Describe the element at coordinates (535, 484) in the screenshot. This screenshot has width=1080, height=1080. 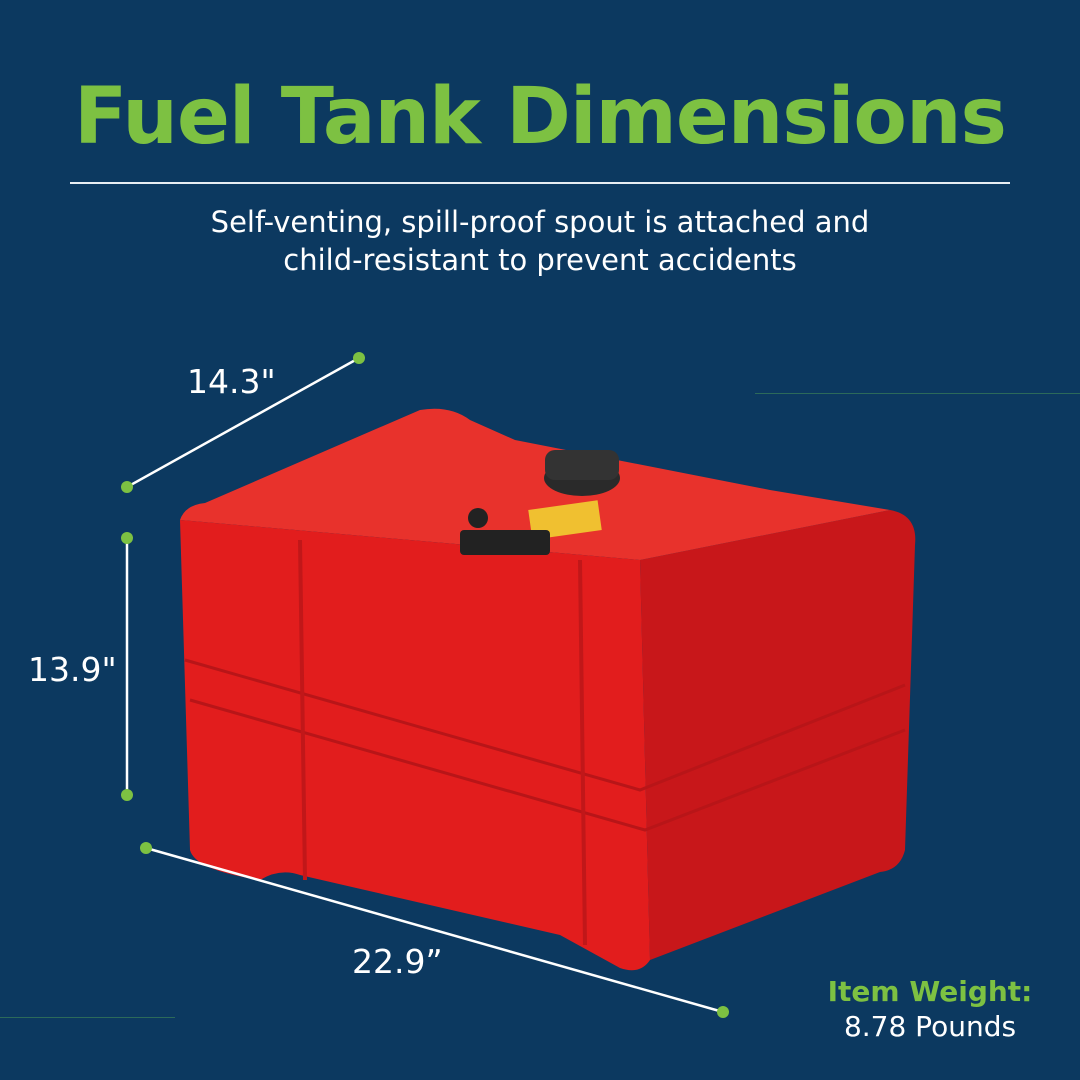
I see `tank-top` at that location.